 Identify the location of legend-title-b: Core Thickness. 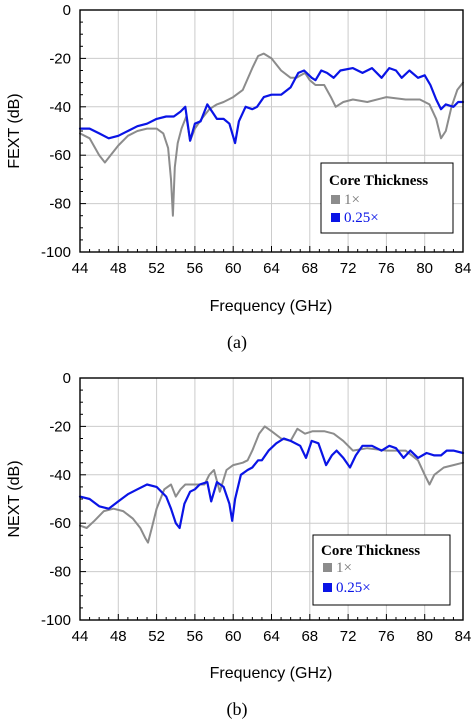
(370, 551).